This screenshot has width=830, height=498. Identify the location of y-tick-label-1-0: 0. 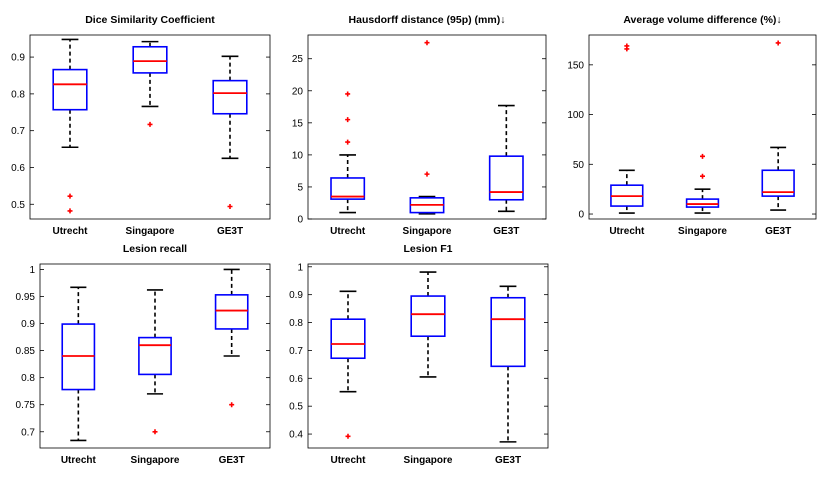
(300, 220).